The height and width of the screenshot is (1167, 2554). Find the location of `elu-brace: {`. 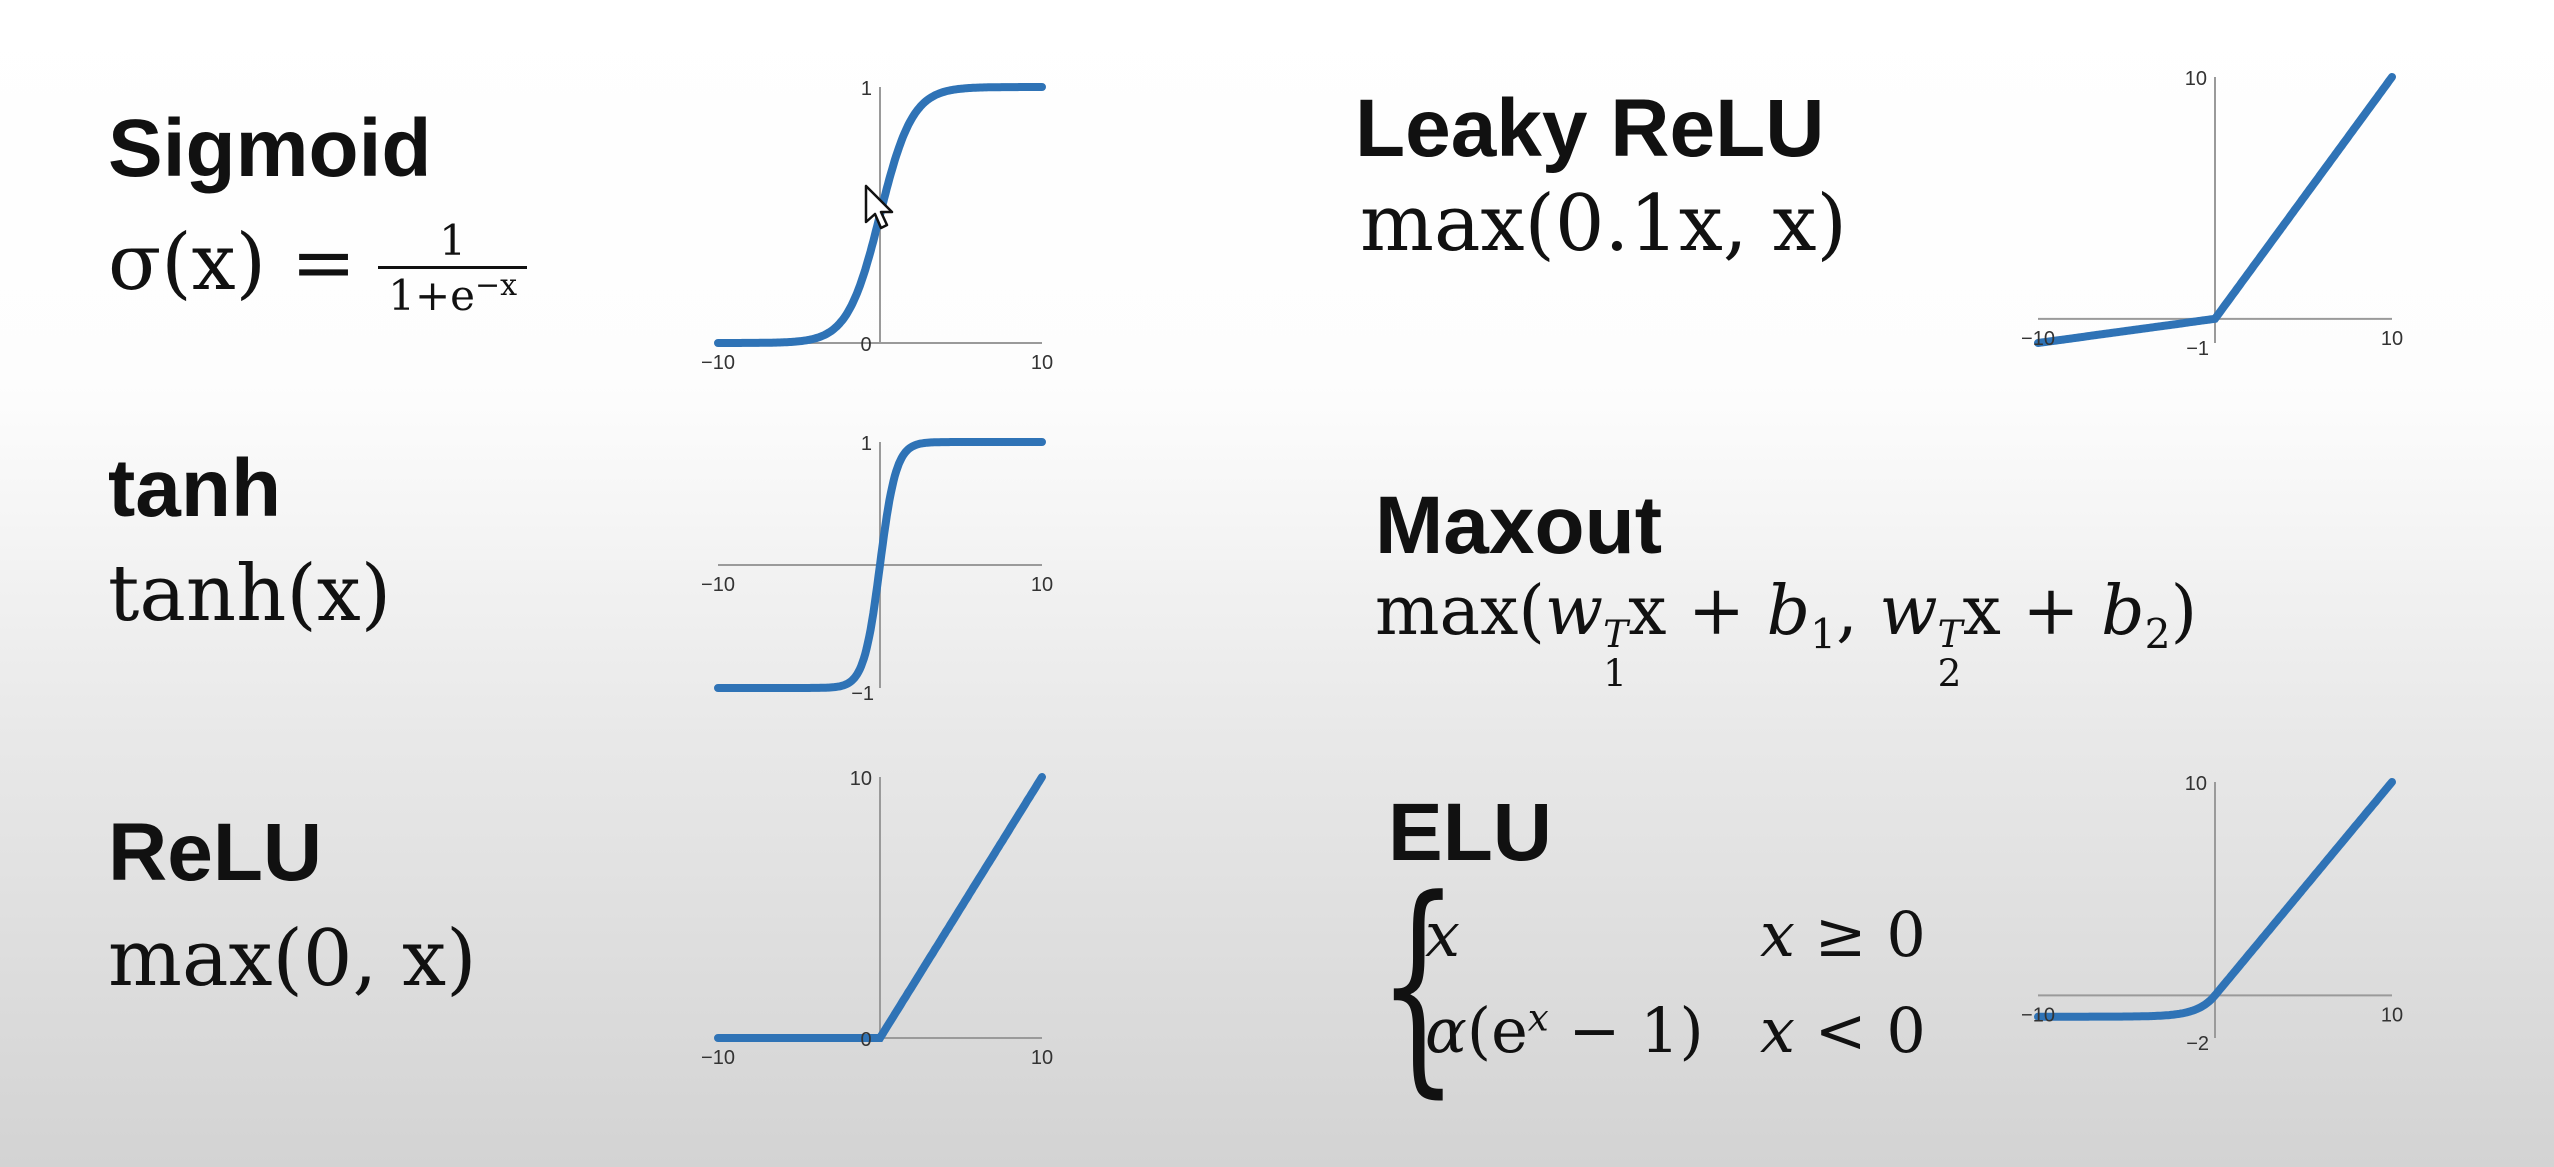

elu-brace: { is located at coordinates (1418, 984).